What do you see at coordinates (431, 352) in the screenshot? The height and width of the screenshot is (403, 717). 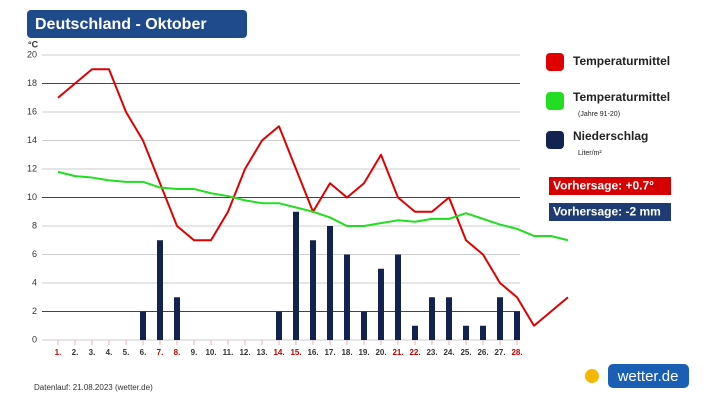 I see `x-tick-label: 23.` at bounding box center [431, 352].